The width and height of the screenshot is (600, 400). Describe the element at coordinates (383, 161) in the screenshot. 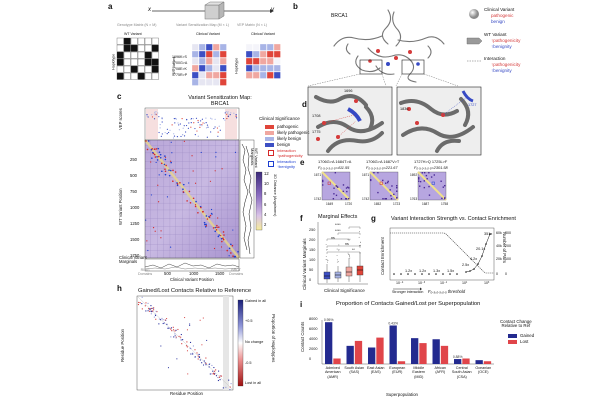

I see `e-pair-1: 1706G>A 1687V>T` at that location.